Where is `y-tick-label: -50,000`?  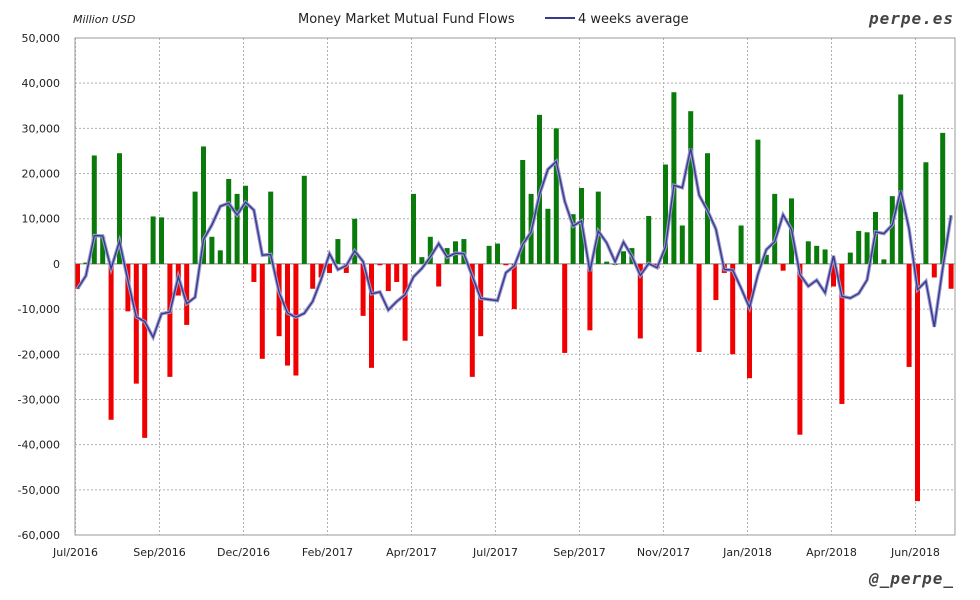
y-tick-label: -50,000 is located at coordinates (39, 490).